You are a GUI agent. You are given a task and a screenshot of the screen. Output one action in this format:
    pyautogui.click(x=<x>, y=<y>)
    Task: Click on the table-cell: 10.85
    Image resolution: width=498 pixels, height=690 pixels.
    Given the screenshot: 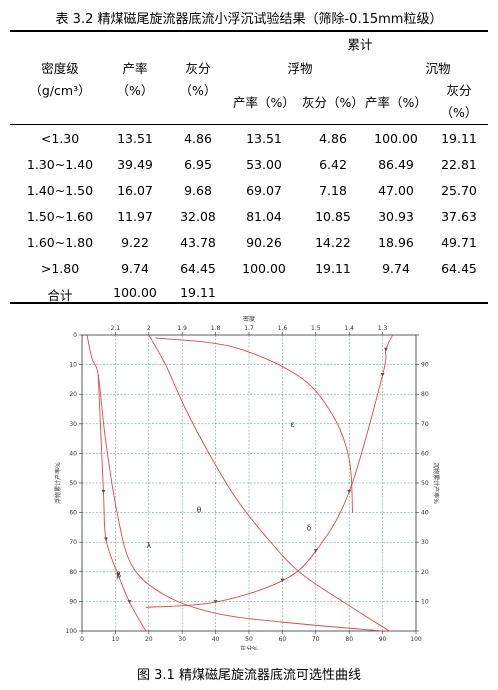 What is the action you would take?
    pyautogui.click(x=333, y=216)
    